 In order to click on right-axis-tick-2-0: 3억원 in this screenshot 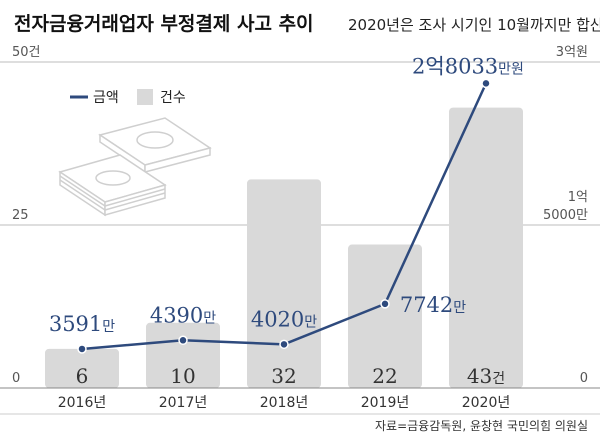, I will do `click(572, 52)`.